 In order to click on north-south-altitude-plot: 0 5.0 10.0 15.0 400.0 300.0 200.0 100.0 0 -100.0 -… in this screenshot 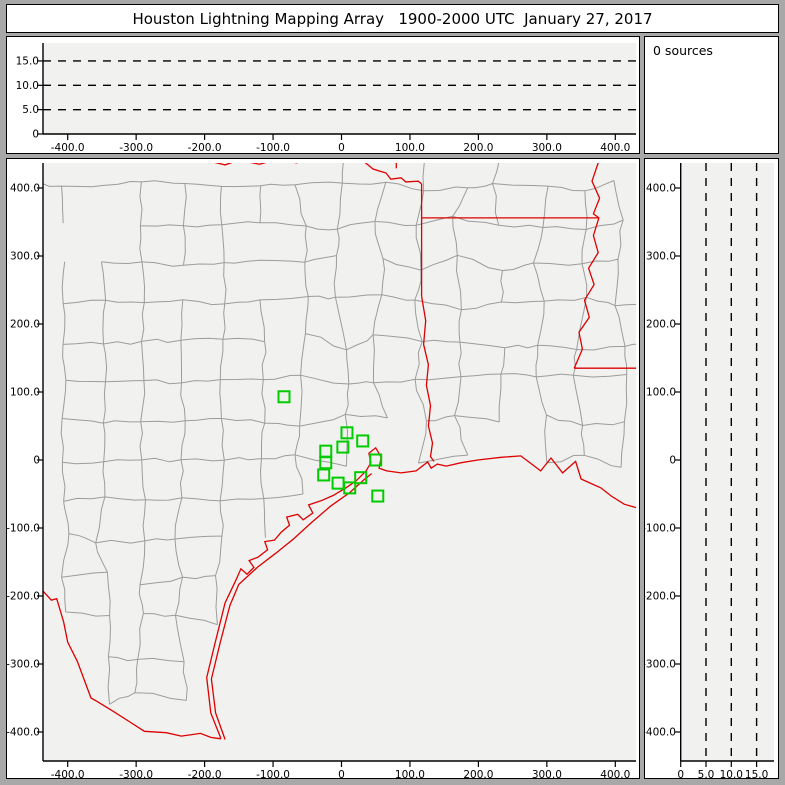, I will do `click(709, 470)`.